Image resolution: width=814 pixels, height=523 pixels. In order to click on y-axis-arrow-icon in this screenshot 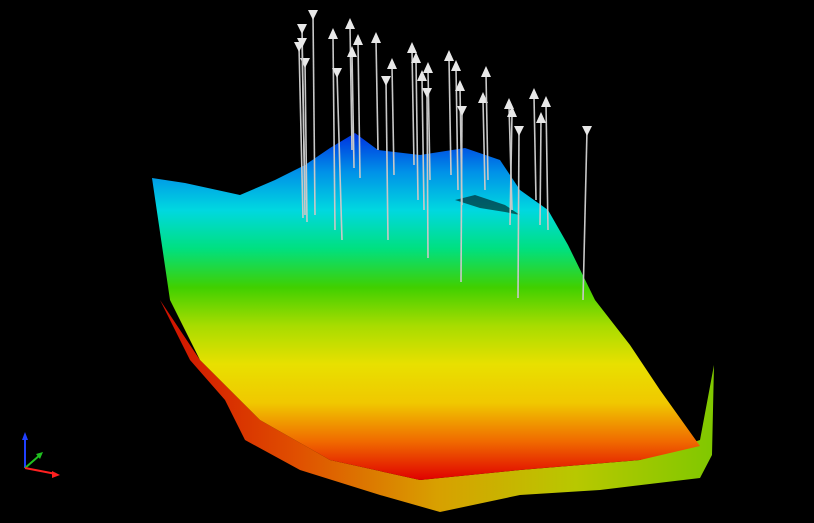, I will do `click(39, 455)`.